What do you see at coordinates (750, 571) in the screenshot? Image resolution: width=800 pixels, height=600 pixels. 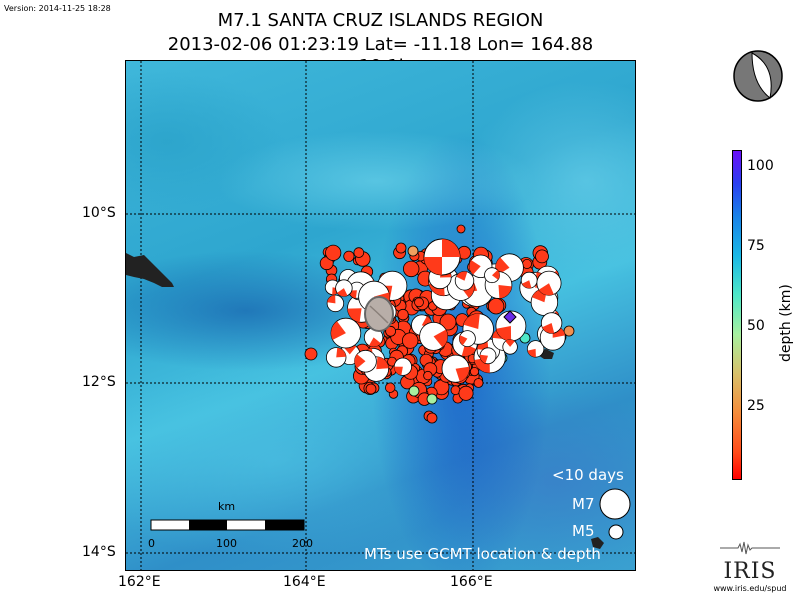 I see `iris-logo-text: IRIS` at bounding box center [750, 571].